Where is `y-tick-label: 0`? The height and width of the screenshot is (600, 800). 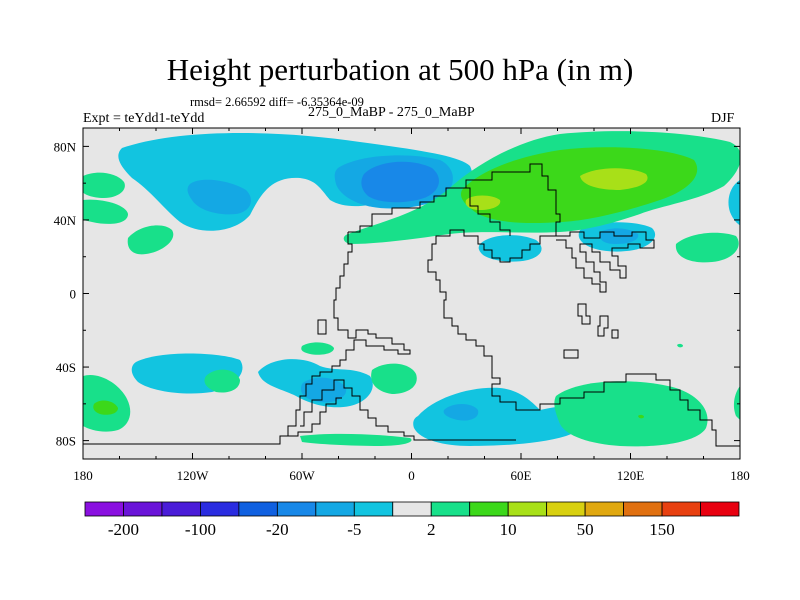
y-tick-label: 0 is located at coordinates (73, 294).